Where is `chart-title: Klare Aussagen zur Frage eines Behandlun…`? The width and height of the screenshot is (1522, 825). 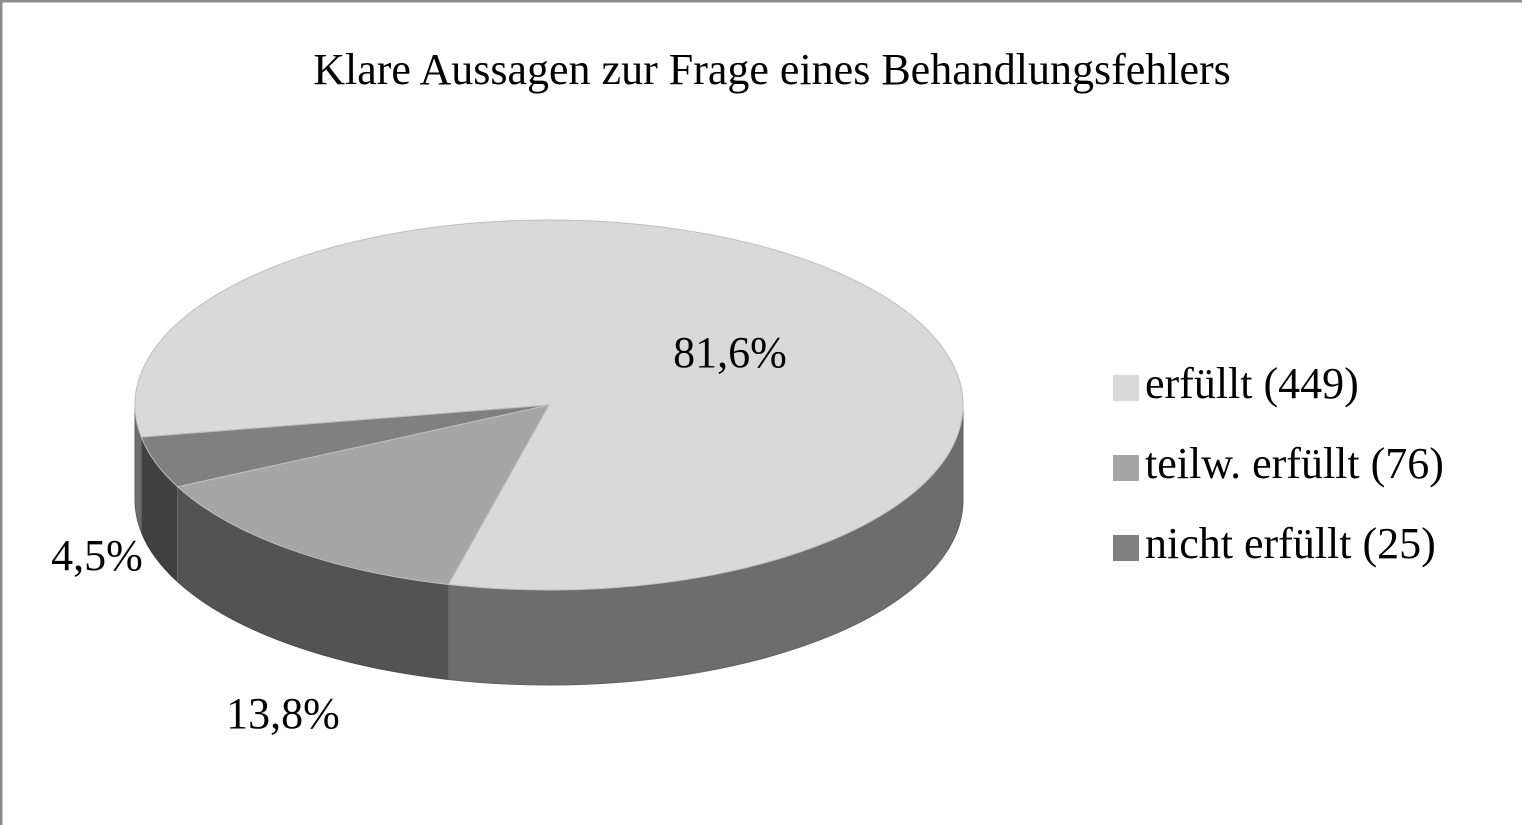
chart-title: Klare Aussagen zur Frage eines Behandlun… is located at coordinates (772, 69).